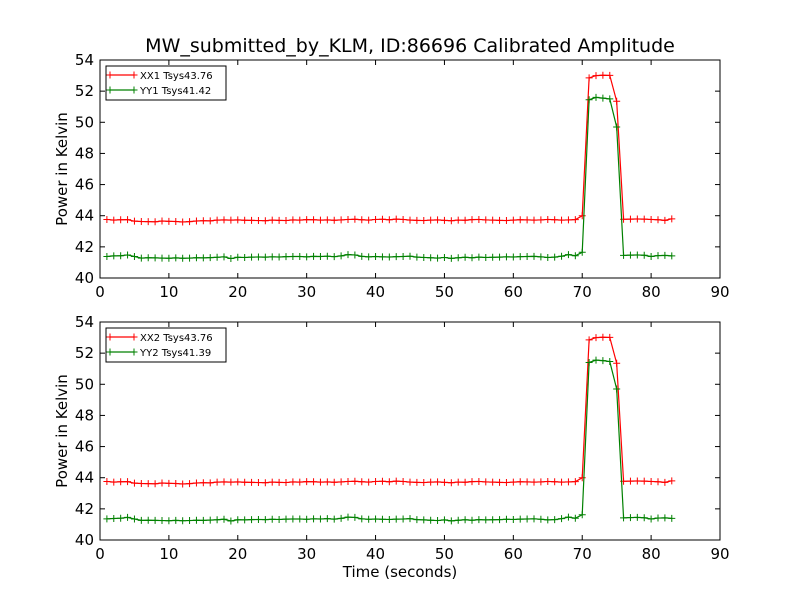  What do you see at coordinates (84, 278) in the screenshot?
I see `y-tick-label: 40` at bounding box center [84, 278].